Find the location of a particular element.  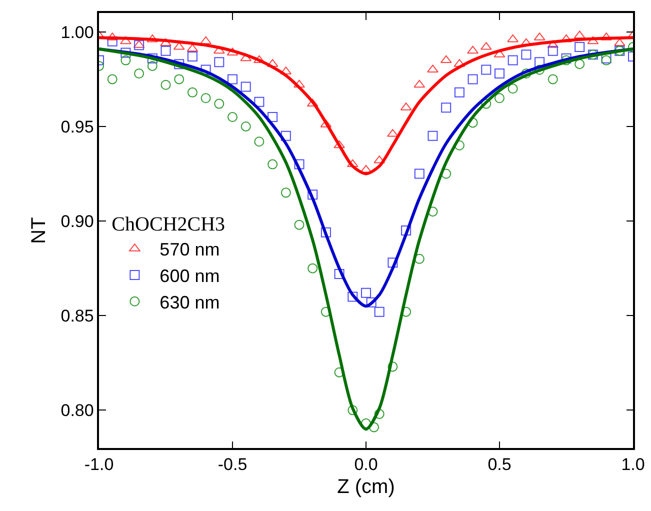

x-tick-label: 1.0 is located at coordinates (633, 464).